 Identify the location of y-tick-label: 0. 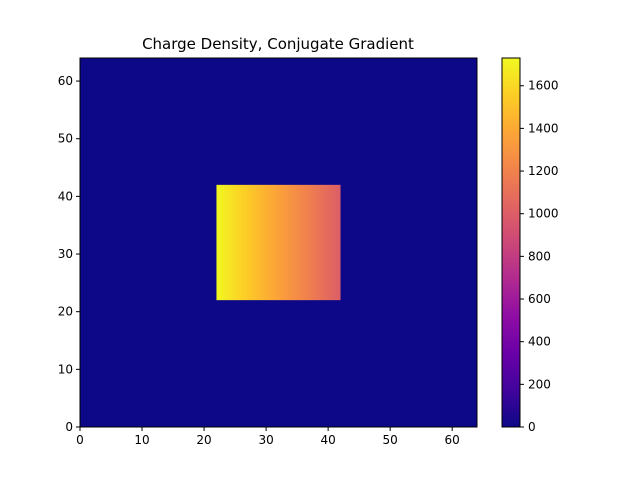
(69, 427).